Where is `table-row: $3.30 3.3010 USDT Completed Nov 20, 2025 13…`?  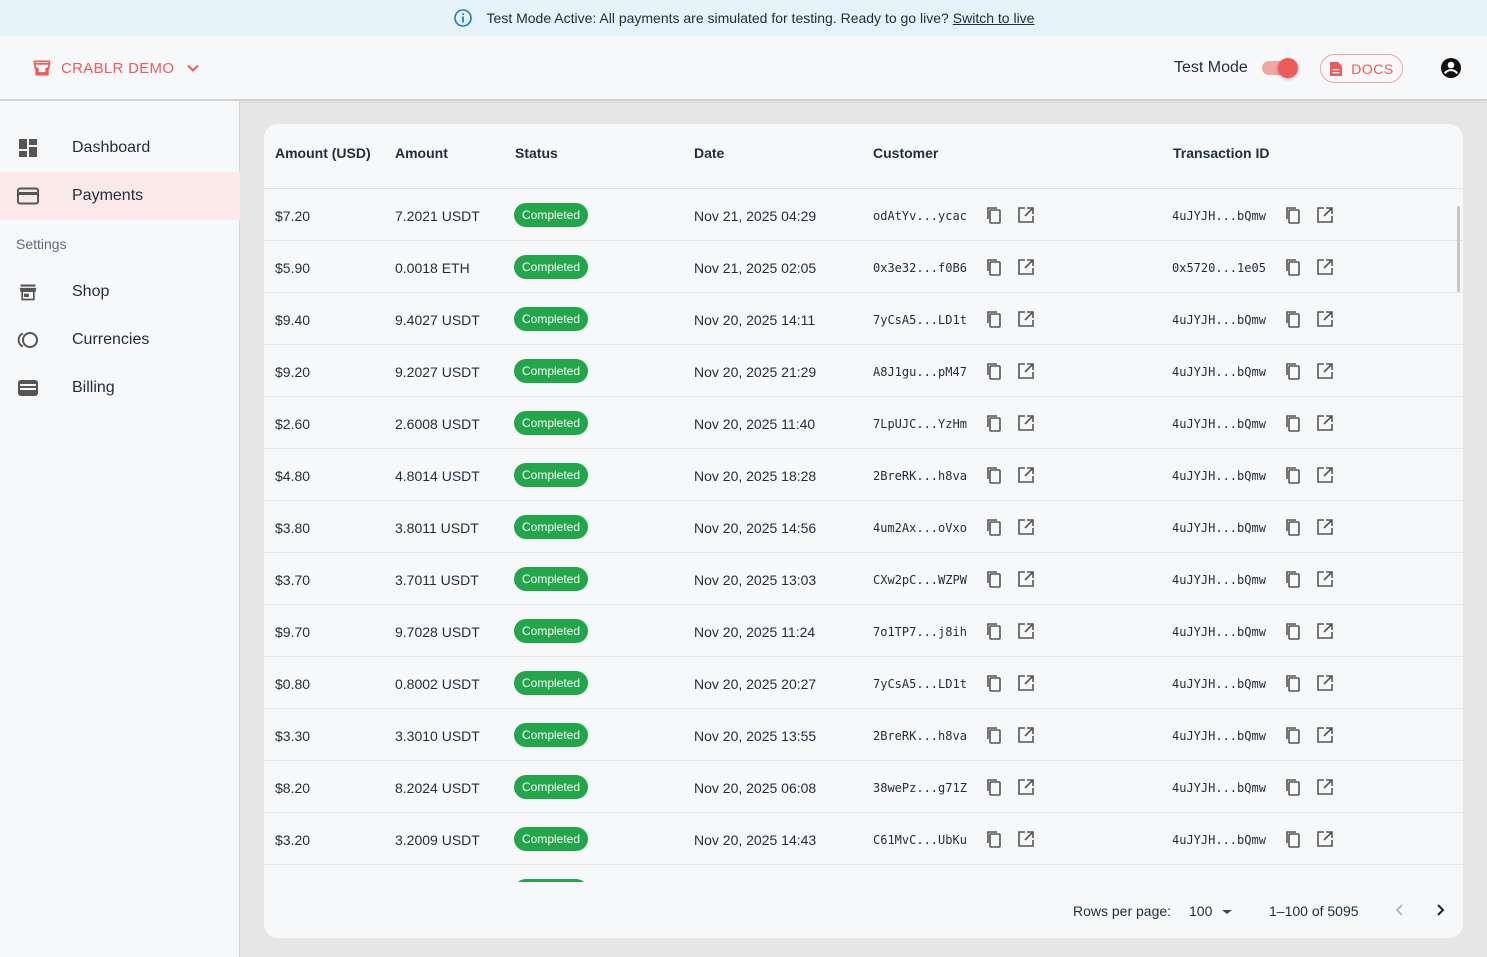 table-row: $3.30 3.3010 USDT Completed Nov 20, 2025 13… is located at coordinates (863, 735).